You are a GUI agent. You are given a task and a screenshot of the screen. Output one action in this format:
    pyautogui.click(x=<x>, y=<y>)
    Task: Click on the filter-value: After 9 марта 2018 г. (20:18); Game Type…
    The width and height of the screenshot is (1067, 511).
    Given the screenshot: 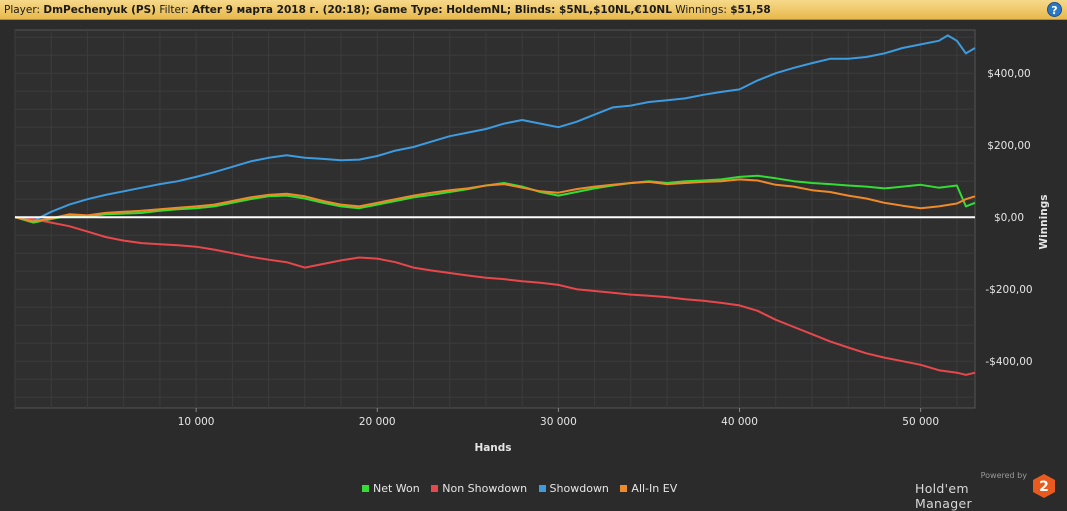 What is the action you would take?
    pyautogui.click(x=432, y=10)
    